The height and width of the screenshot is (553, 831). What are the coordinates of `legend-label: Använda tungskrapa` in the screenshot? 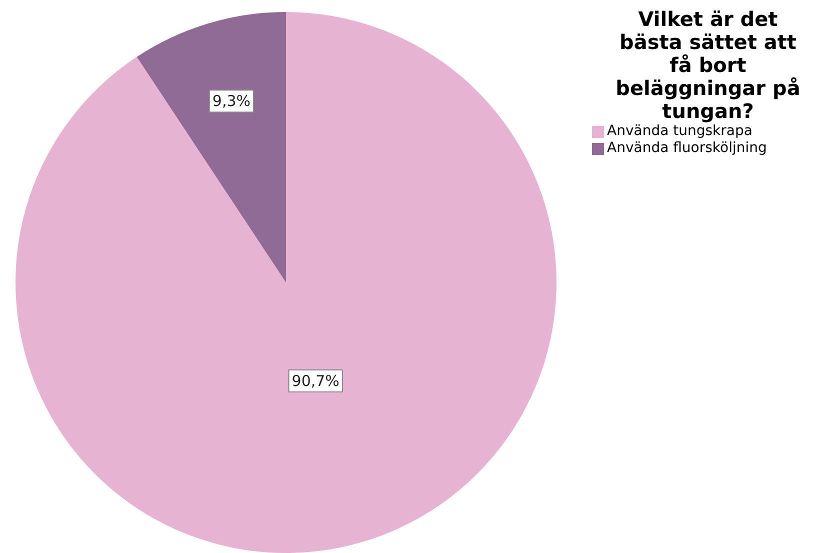 It's located at (679, 131).